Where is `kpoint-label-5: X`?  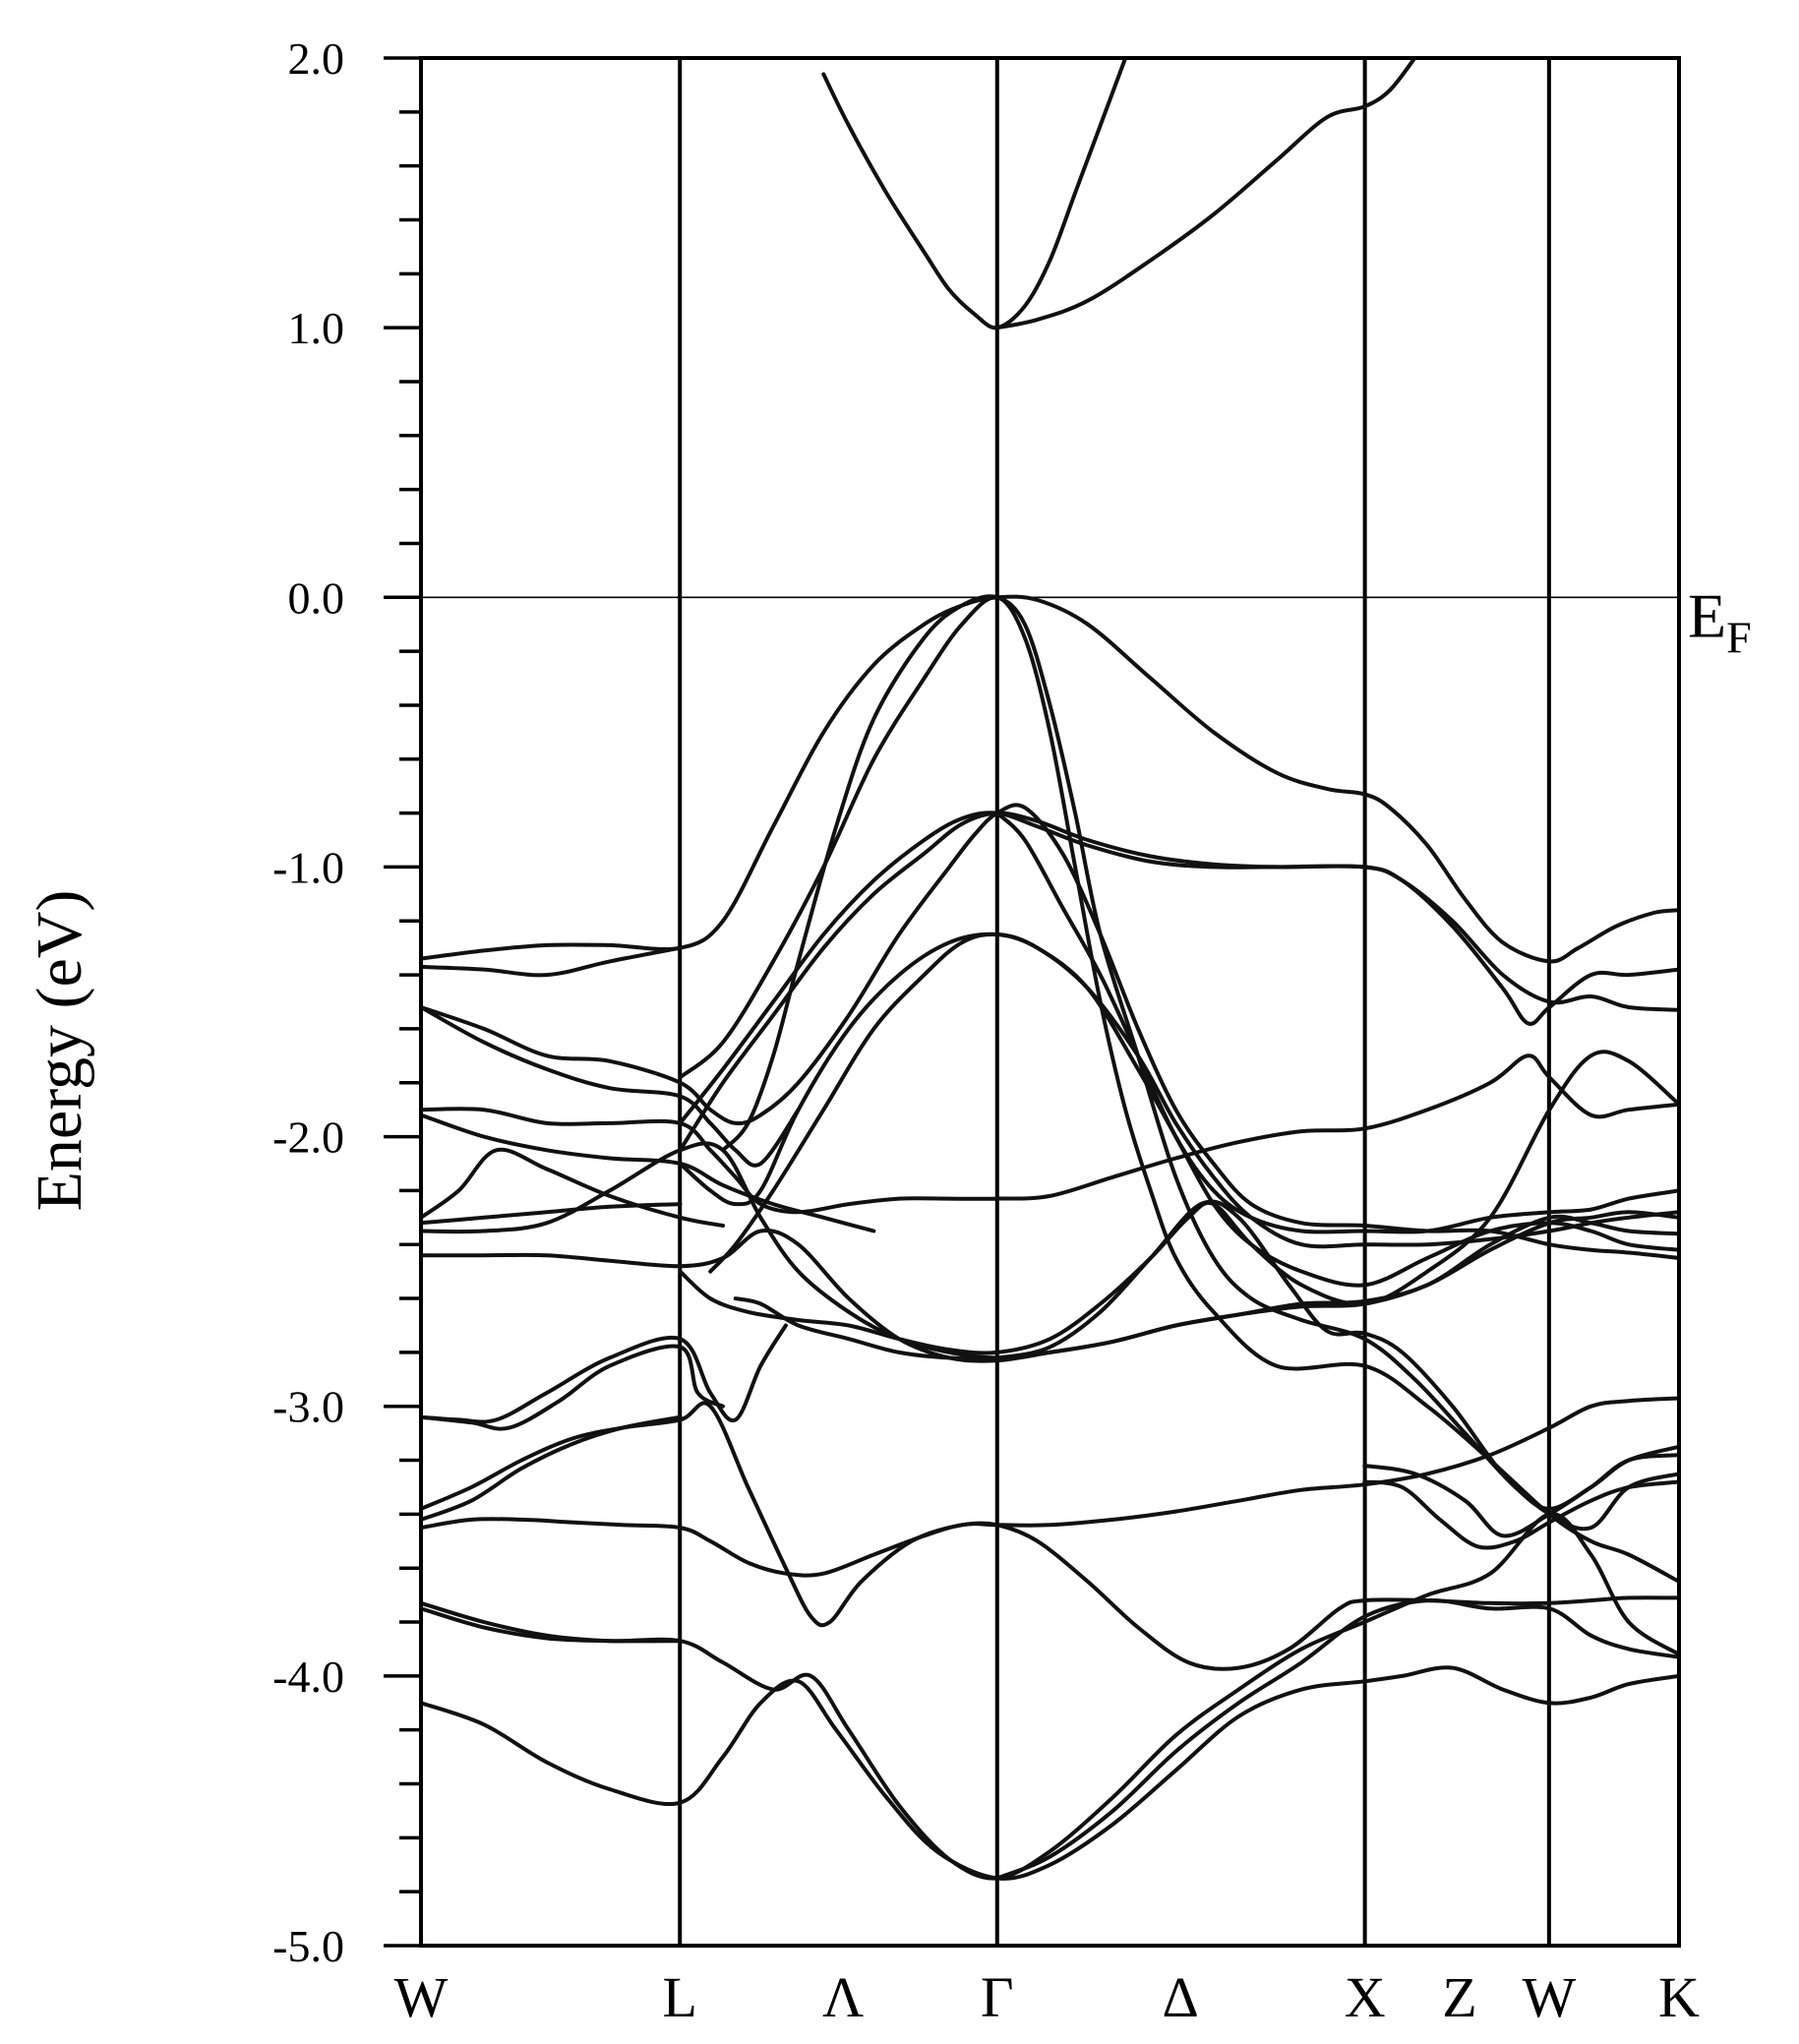
kpoint-label-5: X is located at coordinates (1365, 1997).